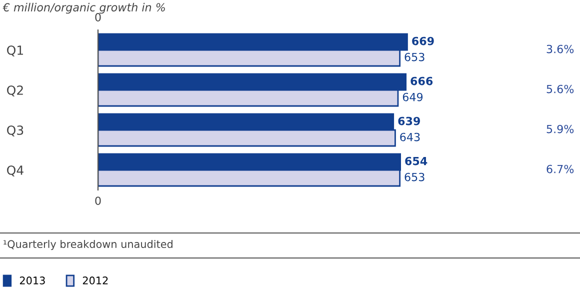 The image size is (580, 290). Describe the element at coordinates (15, 170) in the screenshot. I see `y-tick-label: Q4` at that location.